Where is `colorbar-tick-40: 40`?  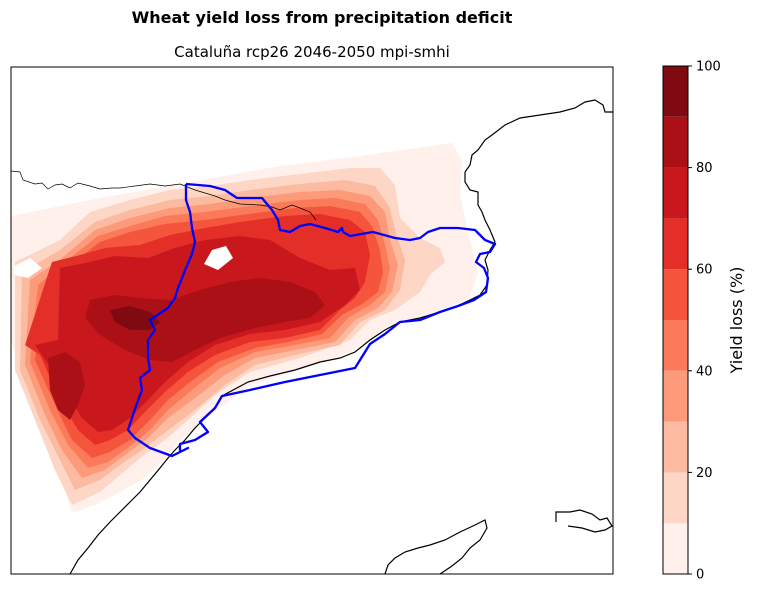 colorbar-tick-40: 40 is located at coordinates (704, 371).